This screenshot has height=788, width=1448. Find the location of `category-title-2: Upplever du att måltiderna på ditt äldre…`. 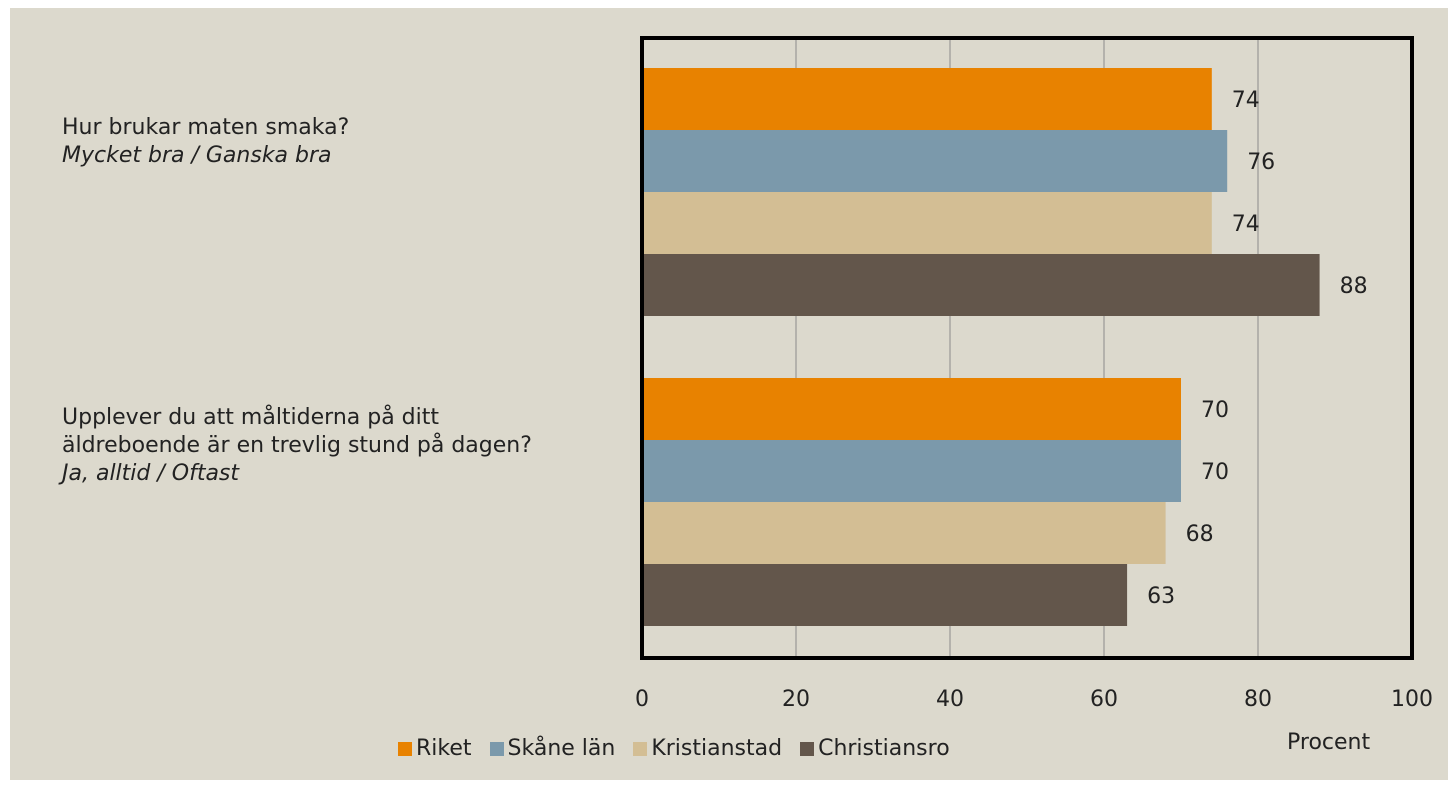

category-title-2: Upplever du att måltiderna på ditt äldre… is located at coordinates (297, 431).